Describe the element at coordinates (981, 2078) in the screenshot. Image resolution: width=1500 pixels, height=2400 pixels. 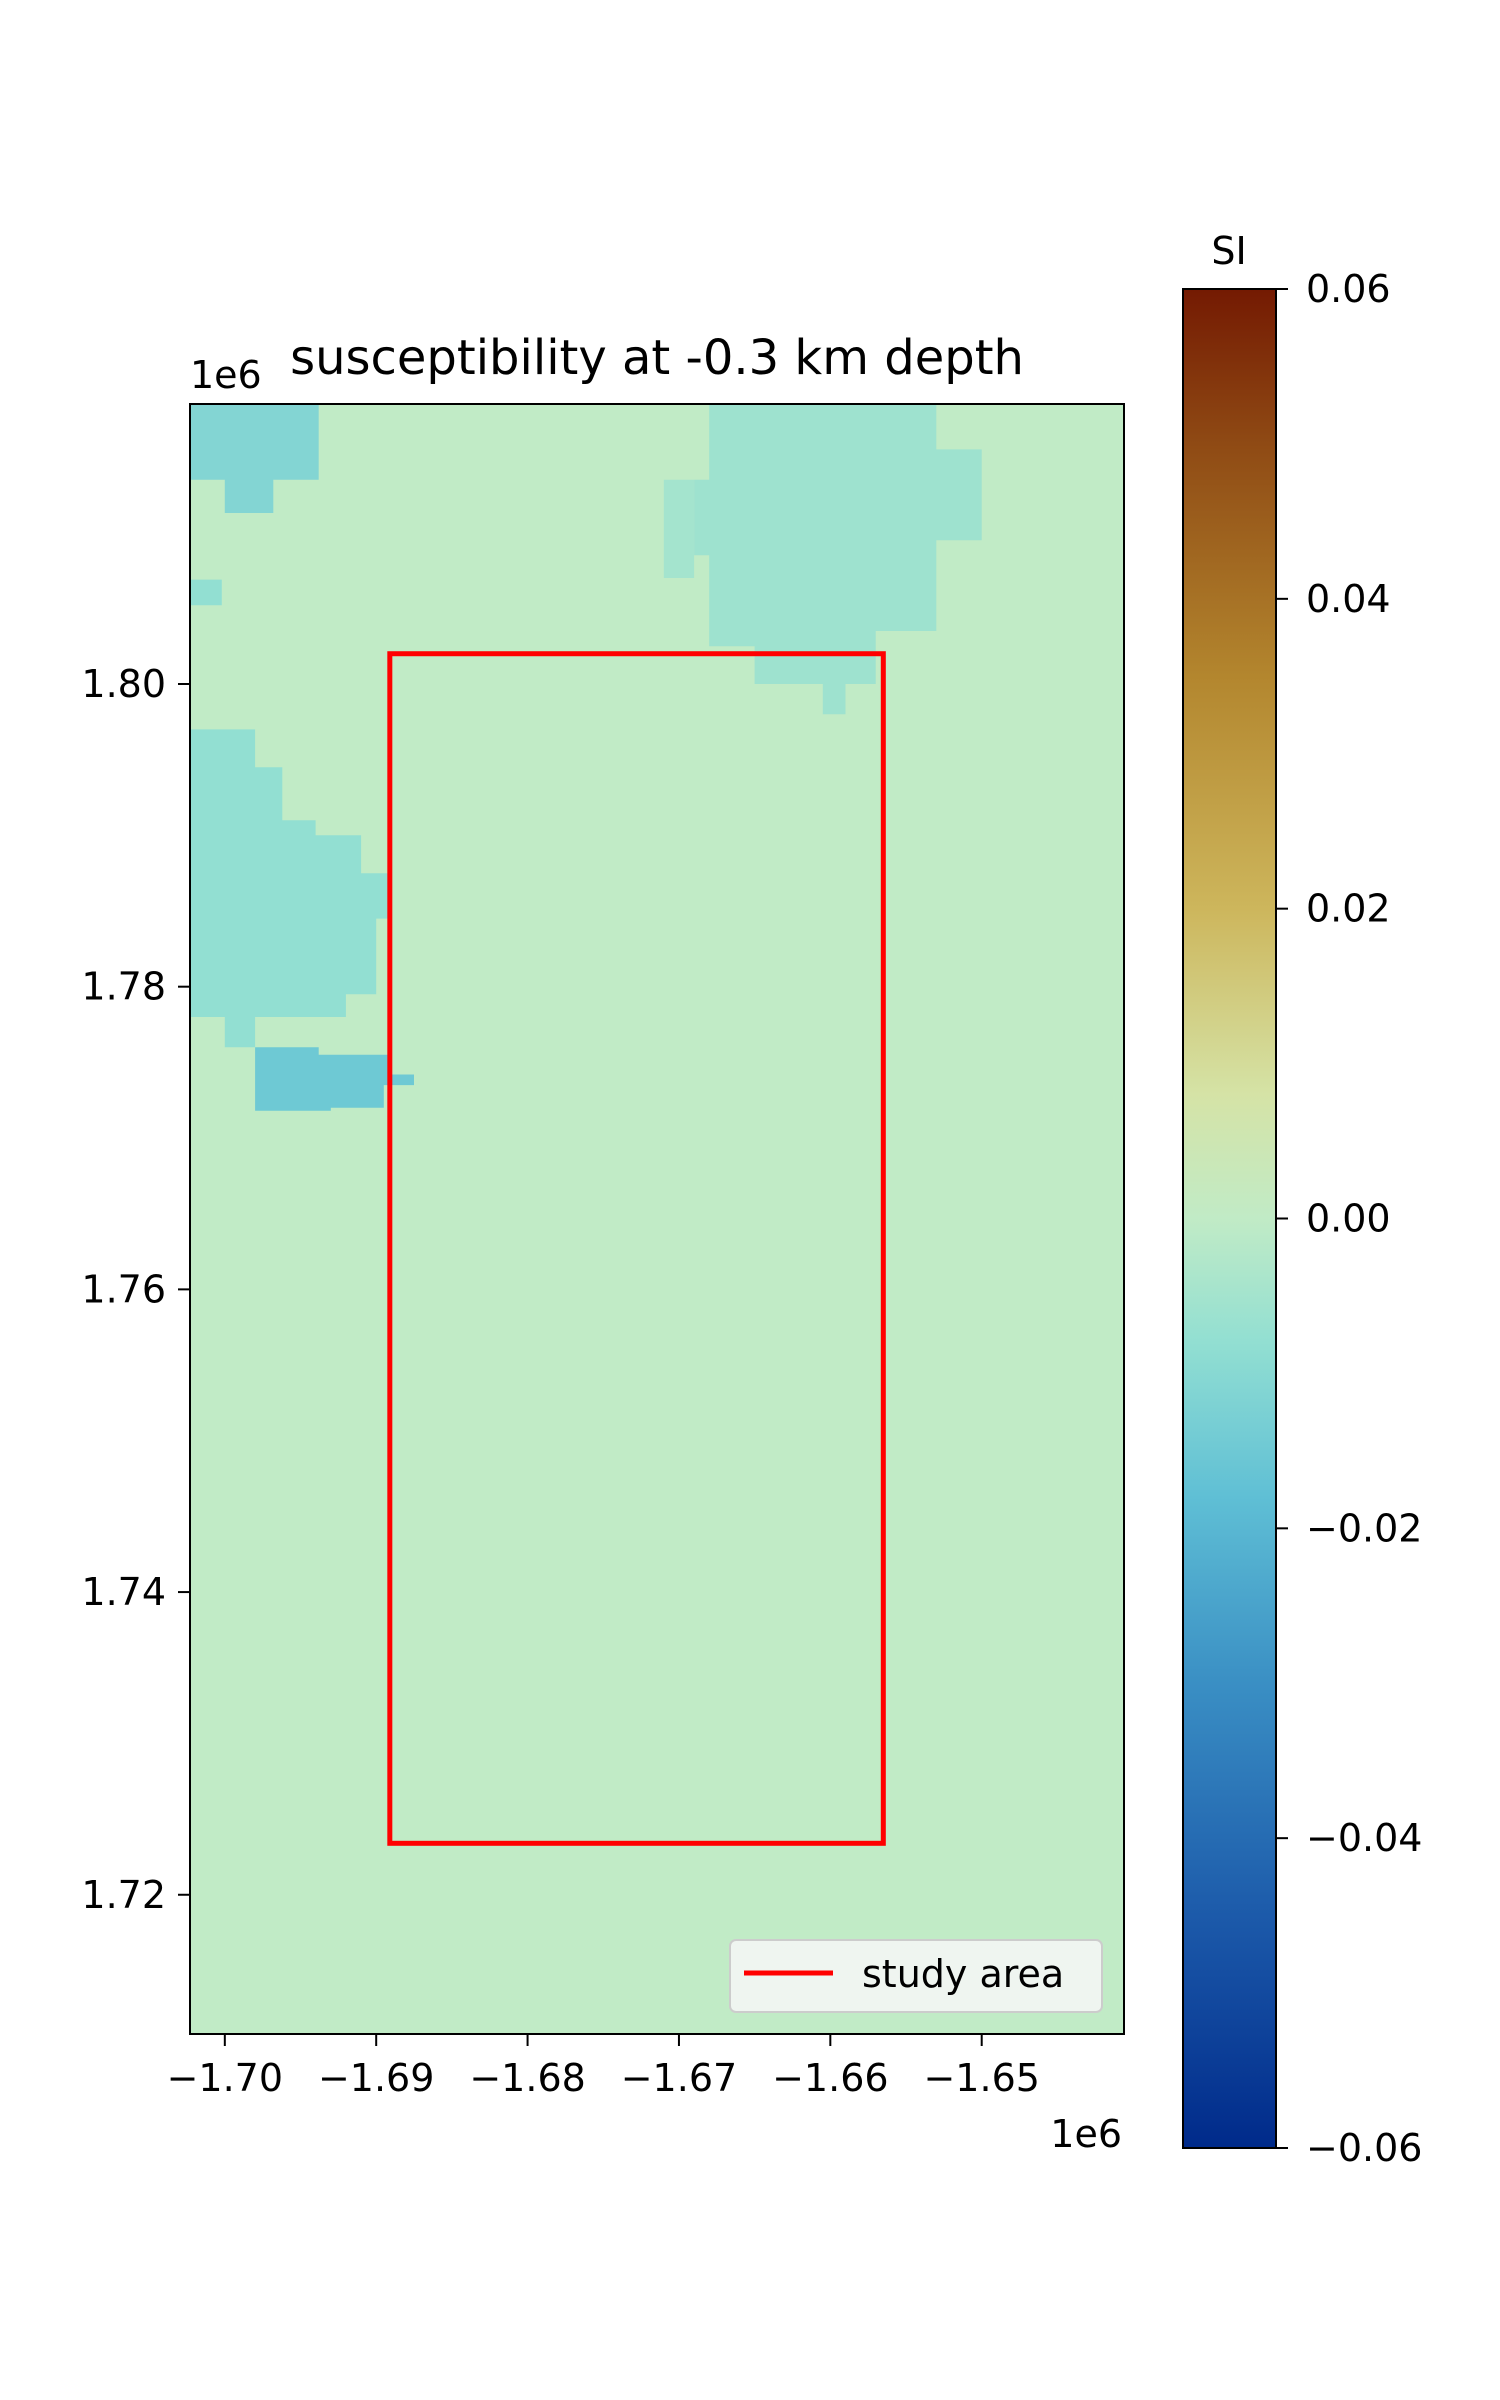
I see `x-tick-label: −1.65` at that location.